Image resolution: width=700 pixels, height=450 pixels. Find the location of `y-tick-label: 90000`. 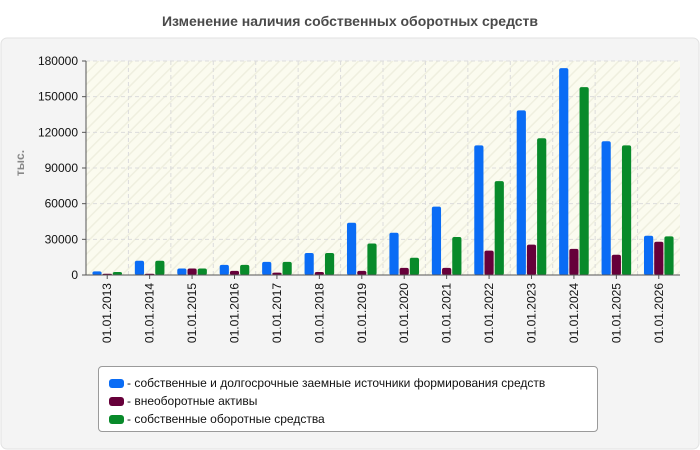

y-tick-label: 90000 is located at coordinates (62, 168).